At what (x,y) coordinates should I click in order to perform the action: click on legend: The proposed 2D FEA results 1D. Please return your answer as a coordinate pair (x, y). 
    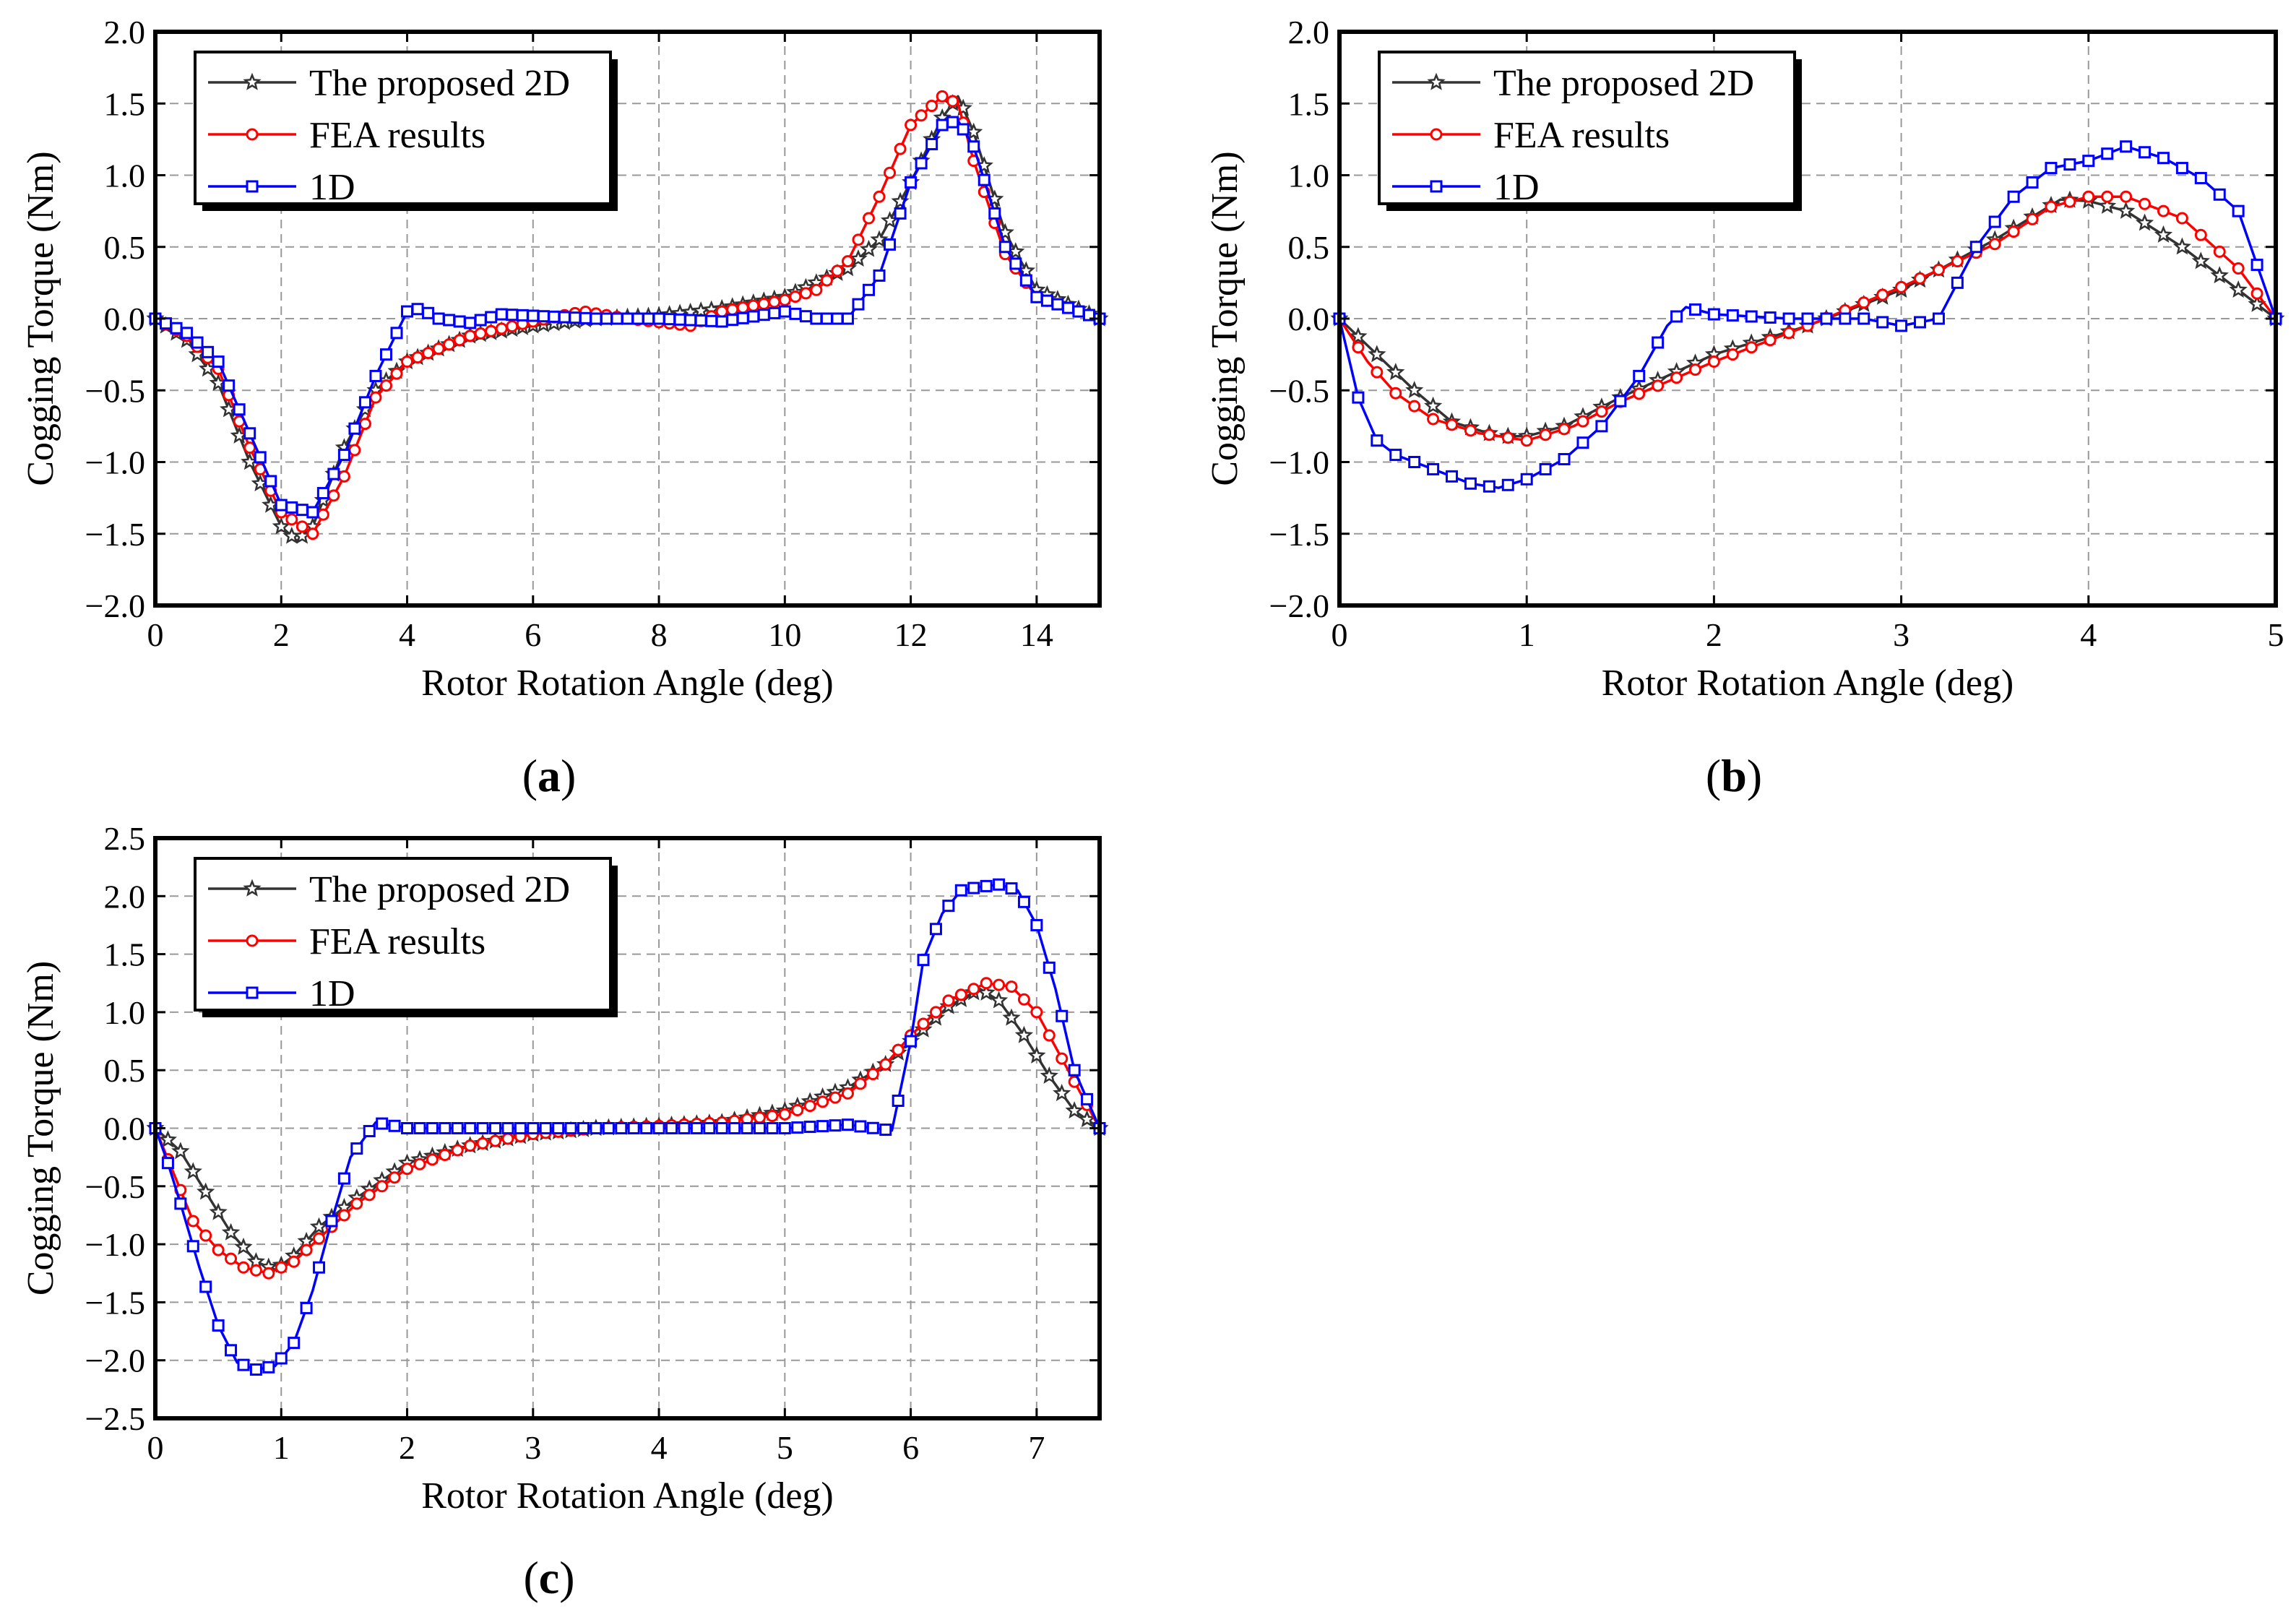
    Looking at the image, I should click on (406, 937).